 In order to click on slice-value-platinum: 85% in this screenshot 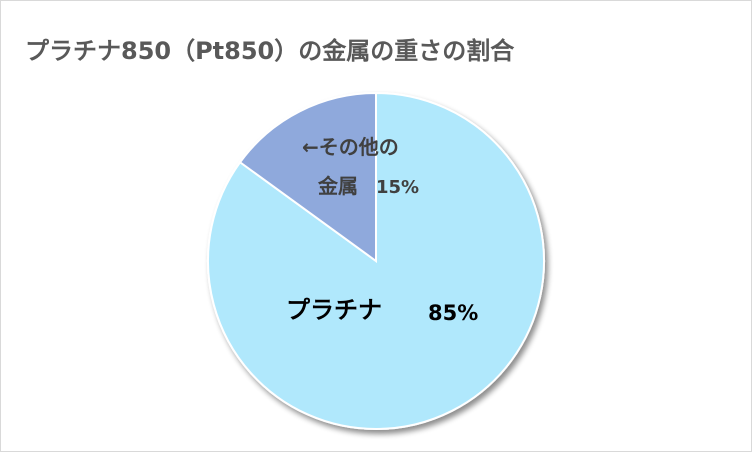, I will do `click(453, 313)`.